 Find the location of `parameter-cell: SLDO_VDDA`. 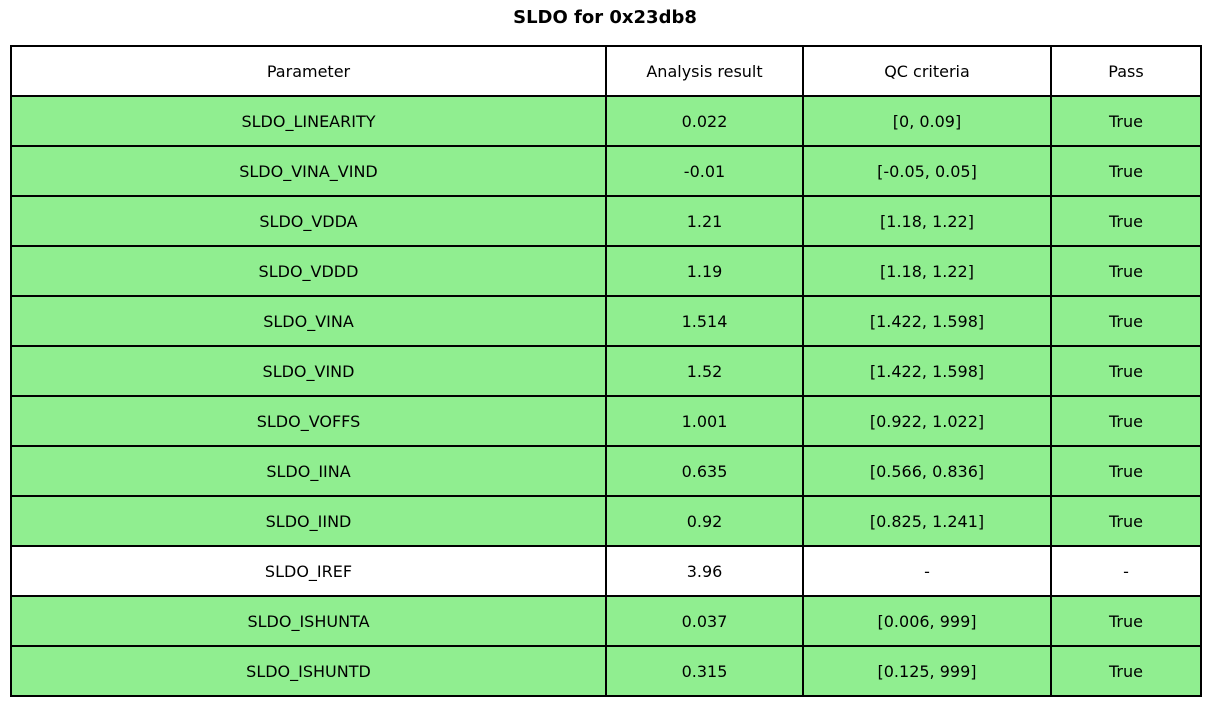

parameter-cell: SLDO_VDDA is located at coordinates (308, 221).